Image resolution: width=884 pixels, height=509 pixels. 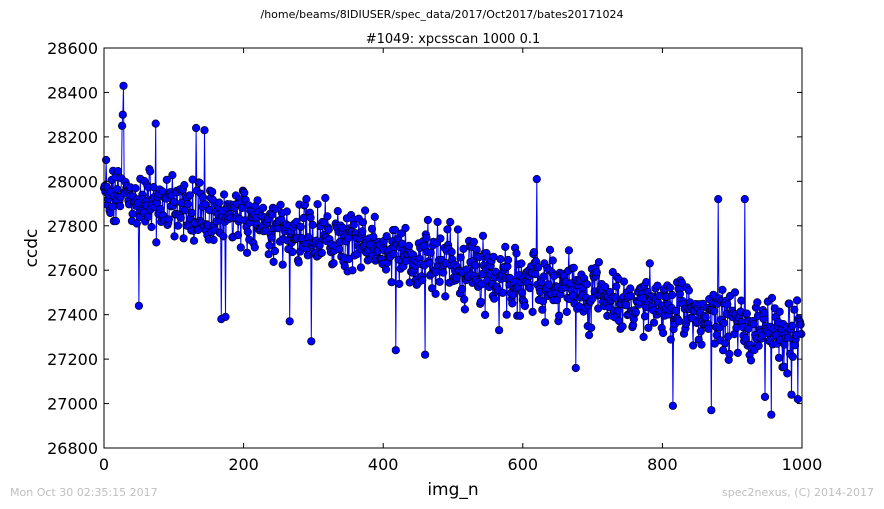 I want to click on y-tick-label: 27200, so click(x=72, y=359).